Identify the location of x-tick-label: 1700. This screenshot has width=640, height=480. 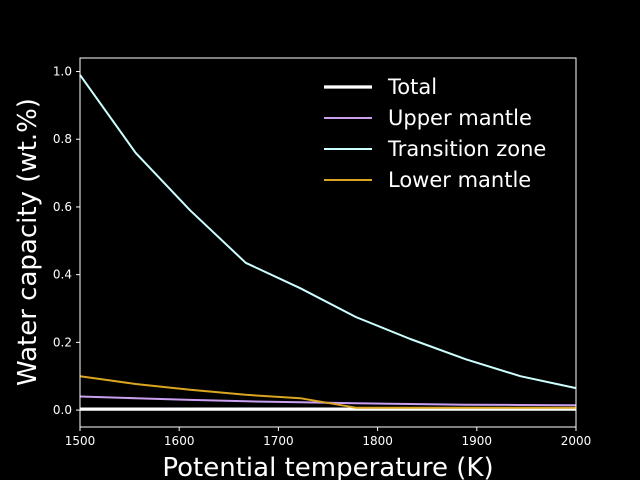
(278, 441).